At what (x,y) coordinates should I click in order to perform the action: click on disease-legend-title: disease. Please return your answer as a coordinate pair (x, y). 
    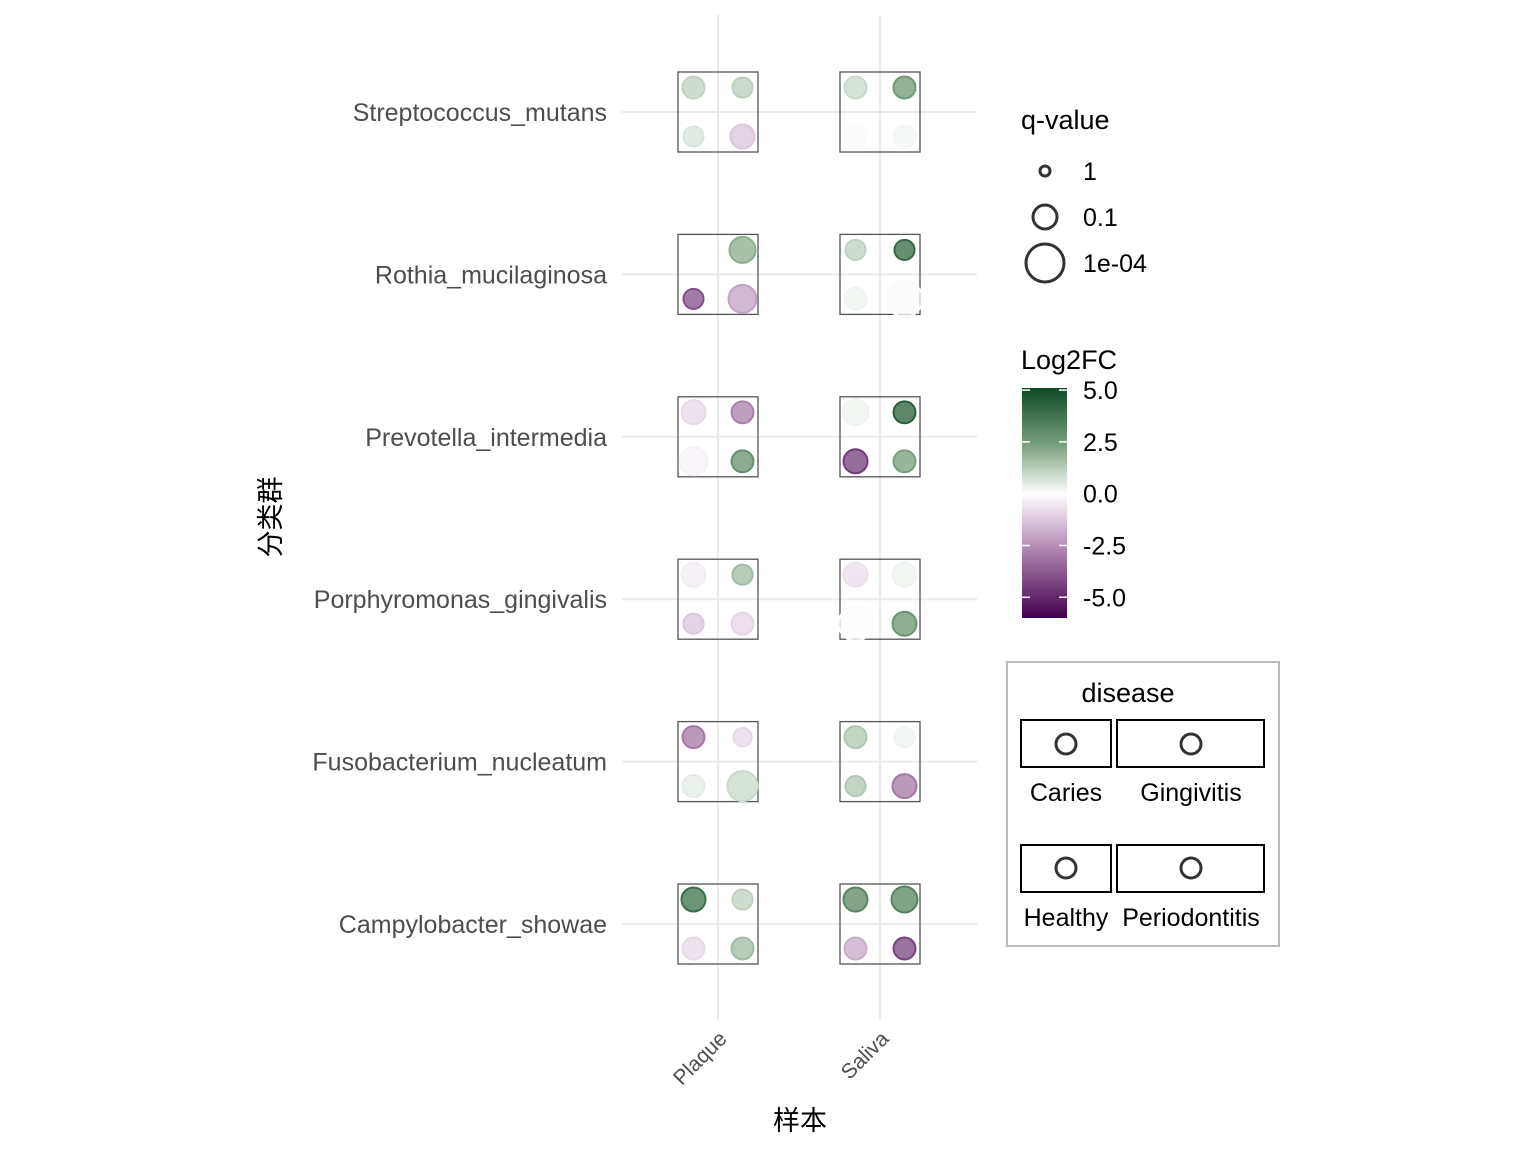
    Looking at the image, I should click on (1127, 693).